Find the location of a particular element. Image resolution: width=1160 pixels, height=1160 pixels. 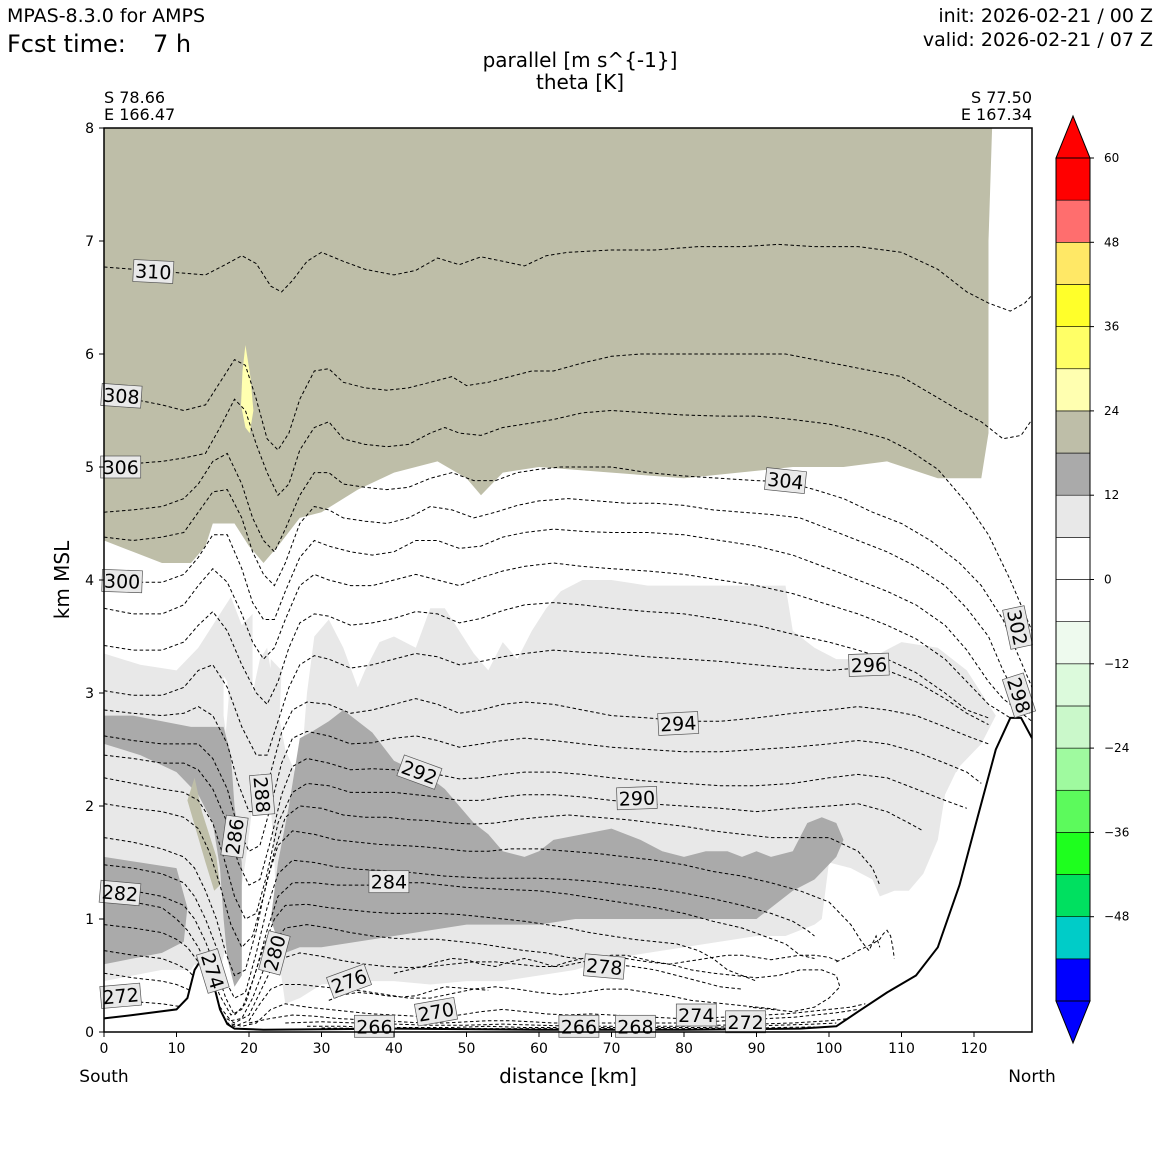

x-tick-label: 110 is located at coordinates (901, 1049).